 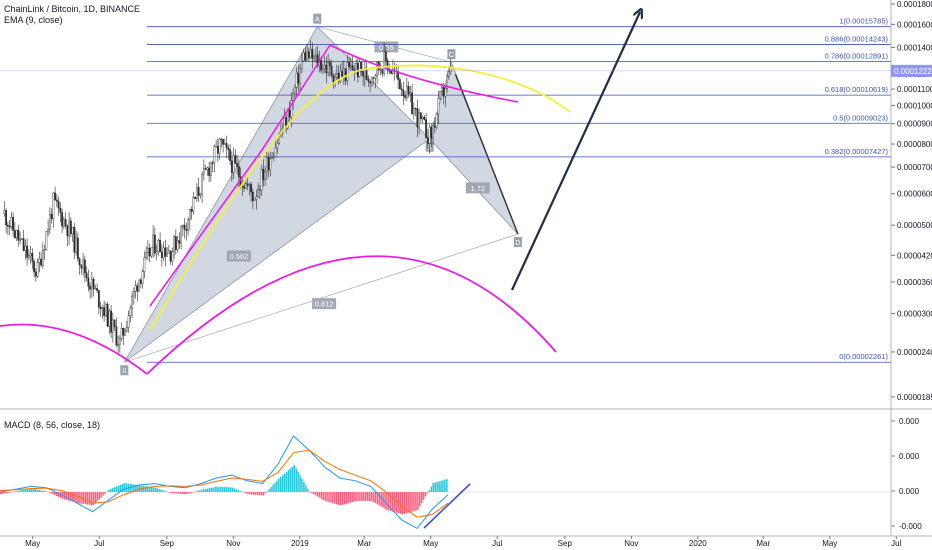 I want to click on current-price-badge, so click(x=911, y=70).